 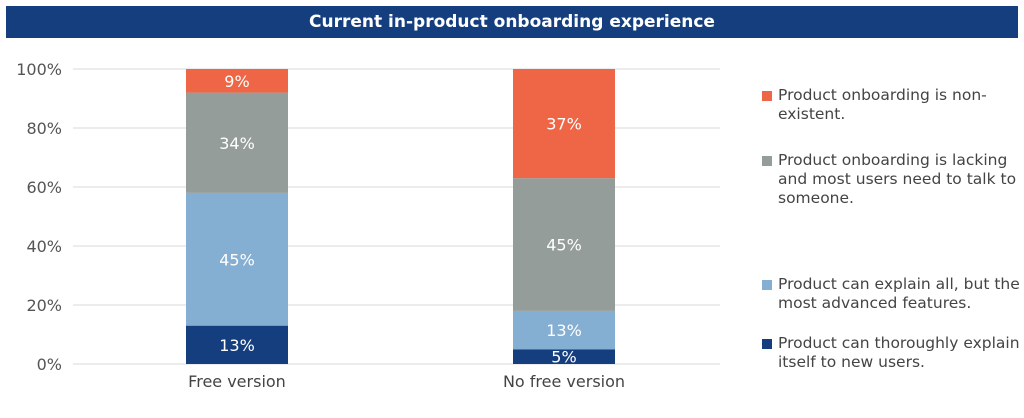 What do you see at coordinates (882, 104) in the screenshot?
I see `legend-label: Product onboarding is non-existent.` at bounding box center [882, 104].